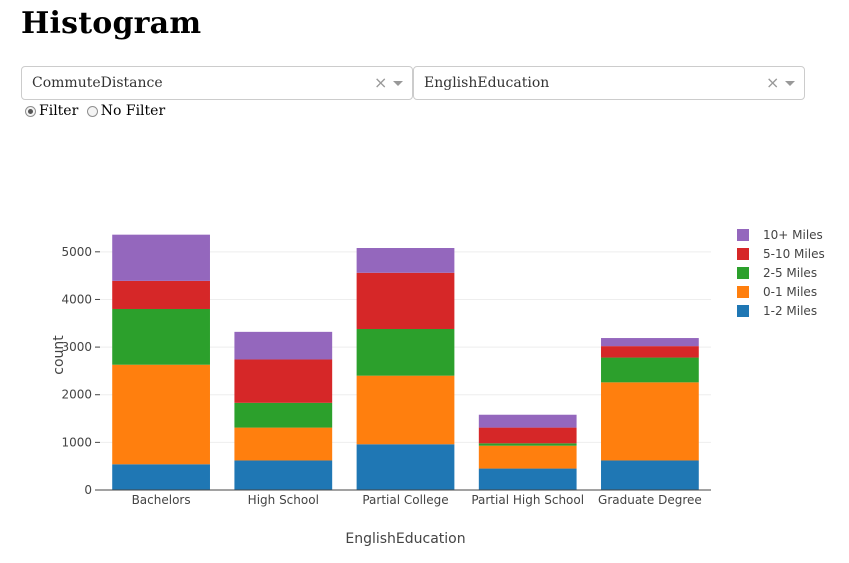  I want to click on y-tick-label: 2000, so click(76, 395).